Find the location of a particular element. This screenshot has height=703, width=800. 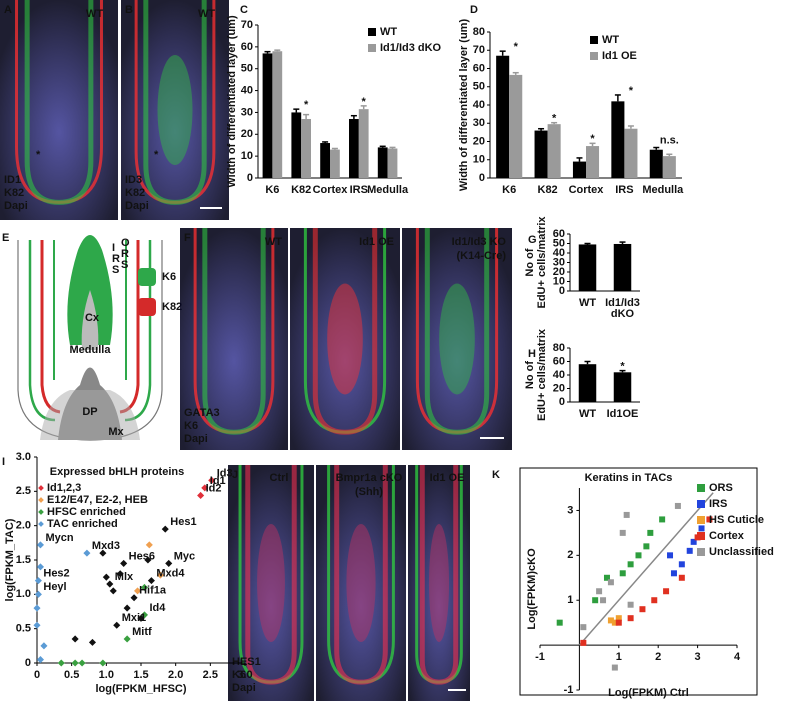

genotype-label: Id1 OE is located at coordinates (447, 478).